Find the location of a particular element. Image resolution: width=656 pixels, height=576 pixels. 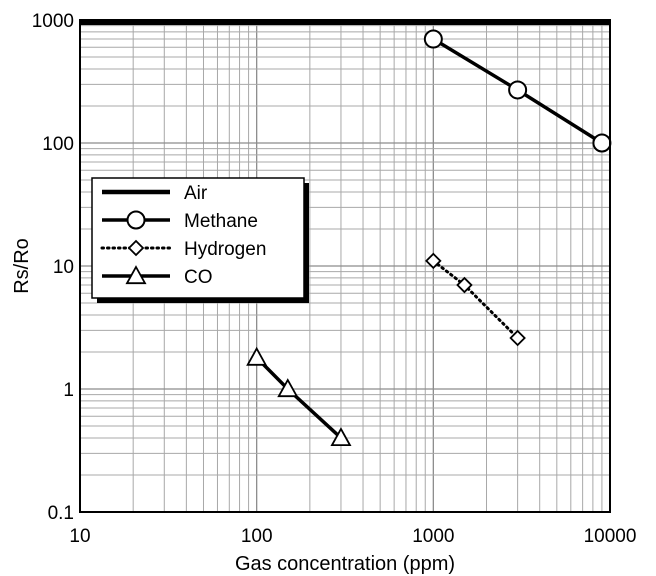

y-axis-label: Rs/Ro is located at coordinates (22, 266).